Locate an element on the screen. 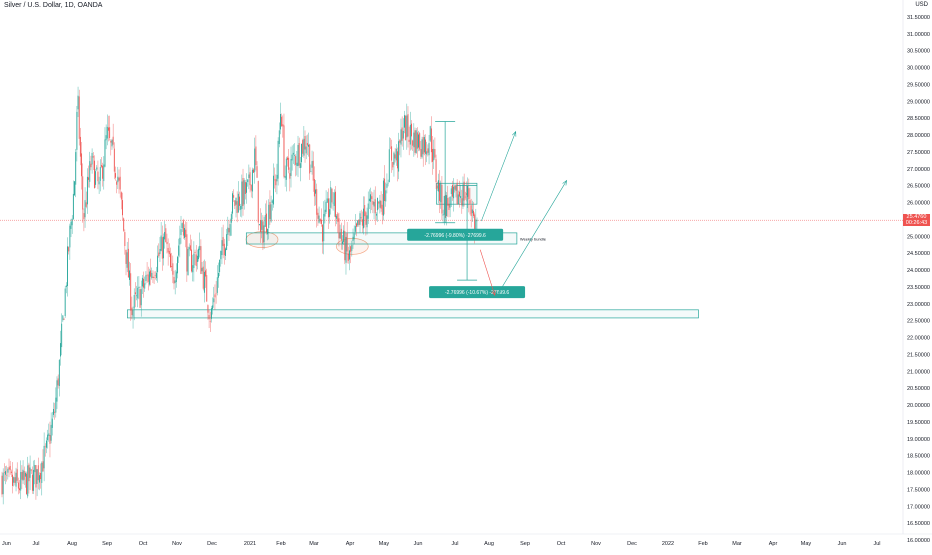 The height and width of the screenshot is (555, 932). zone-box is located at coordinates (413, 314).